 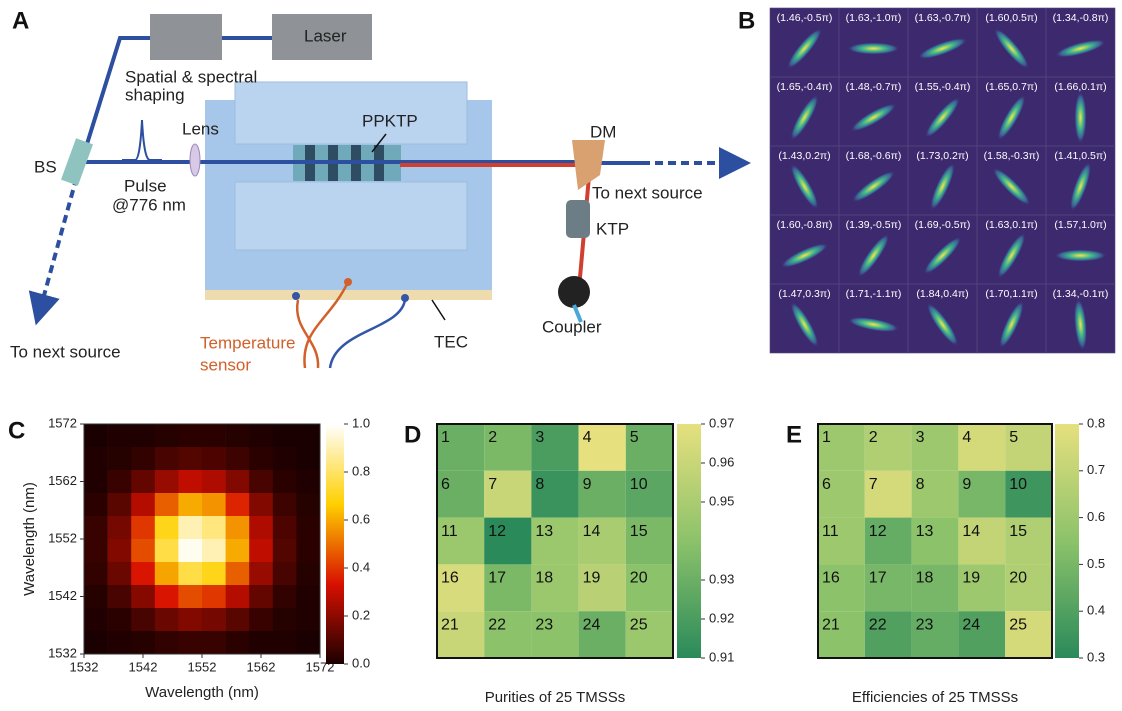 What do you see at coordinates (721, 422) in the screenshot?
I see `colorbar-tick-label: 0.97` at bounding box center [721, 422].